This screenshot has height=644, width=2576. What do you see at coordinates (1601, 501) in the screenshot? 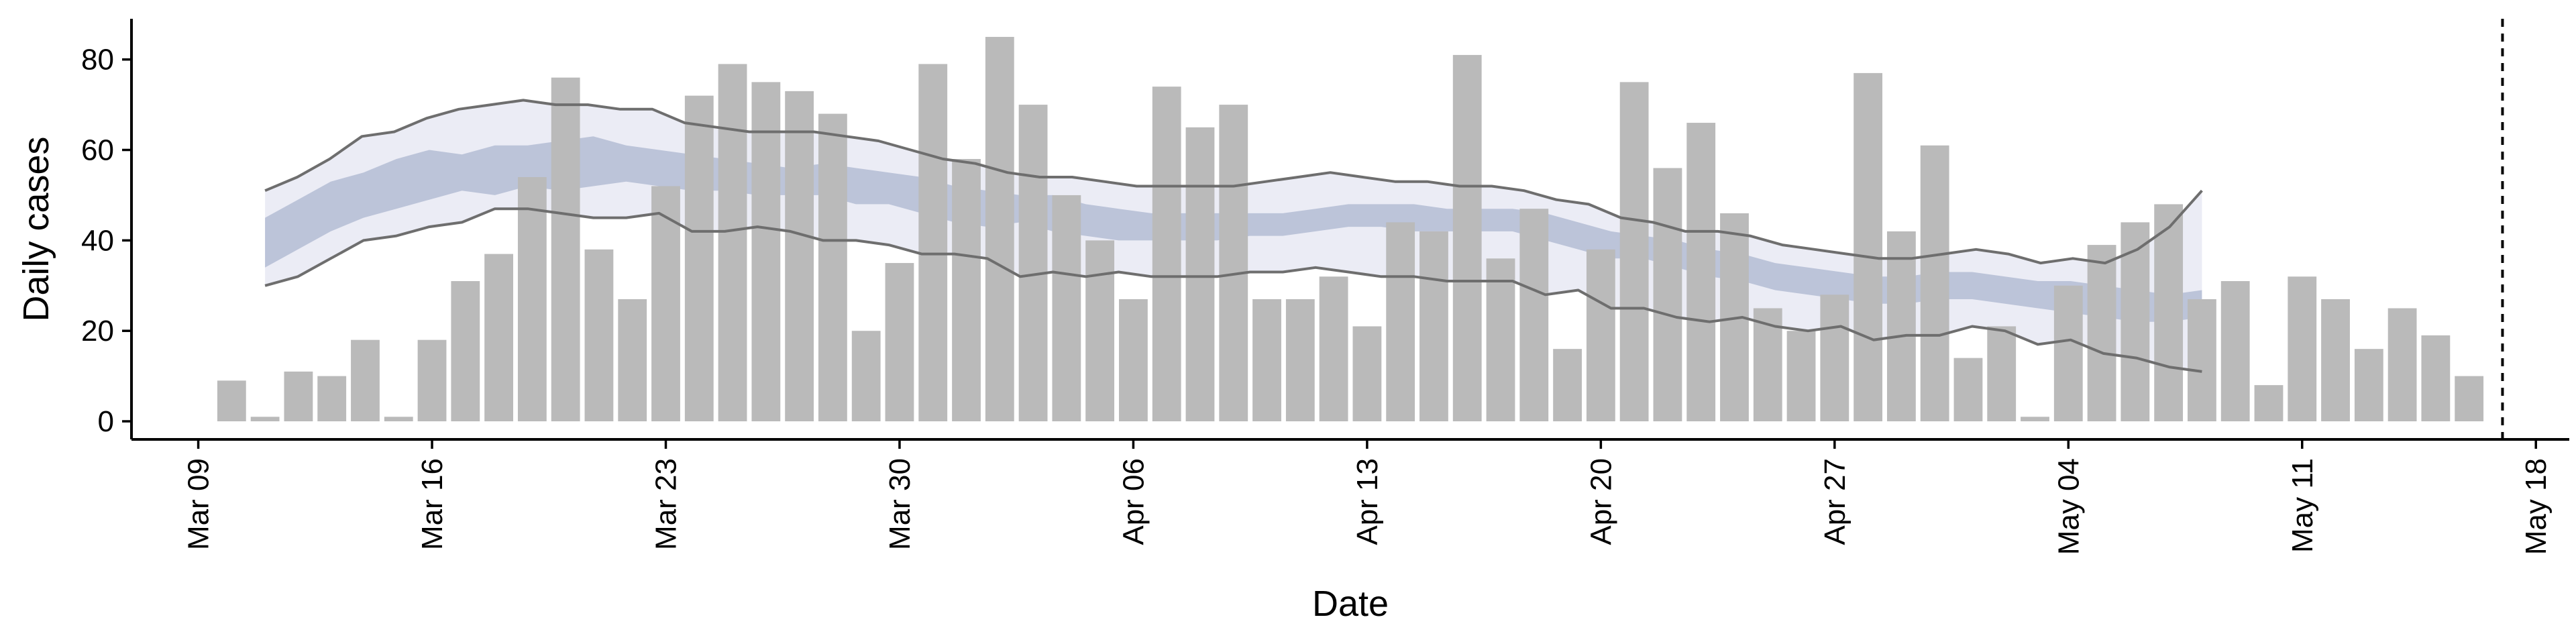
I see `x-tick-label: Apr 20` at bounding box center [1601, 501].